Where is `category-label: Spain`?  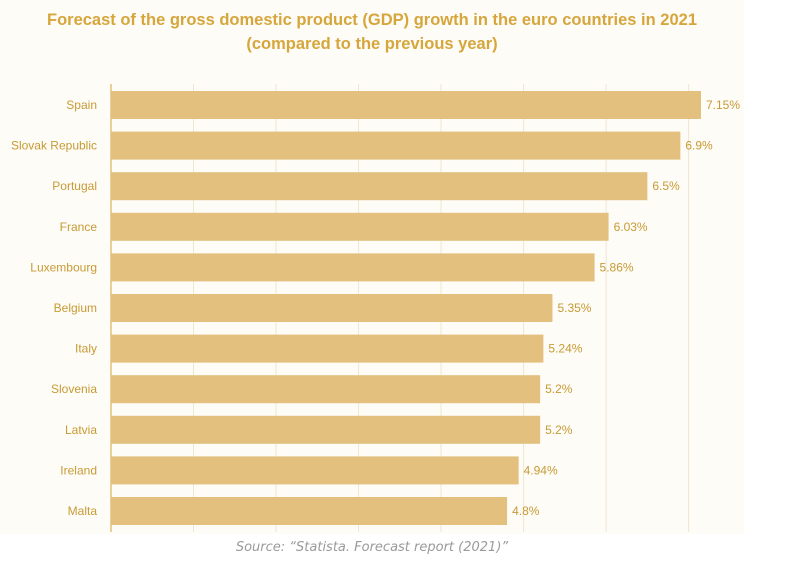 category-label: Spain is located at coordinates (81, 105).